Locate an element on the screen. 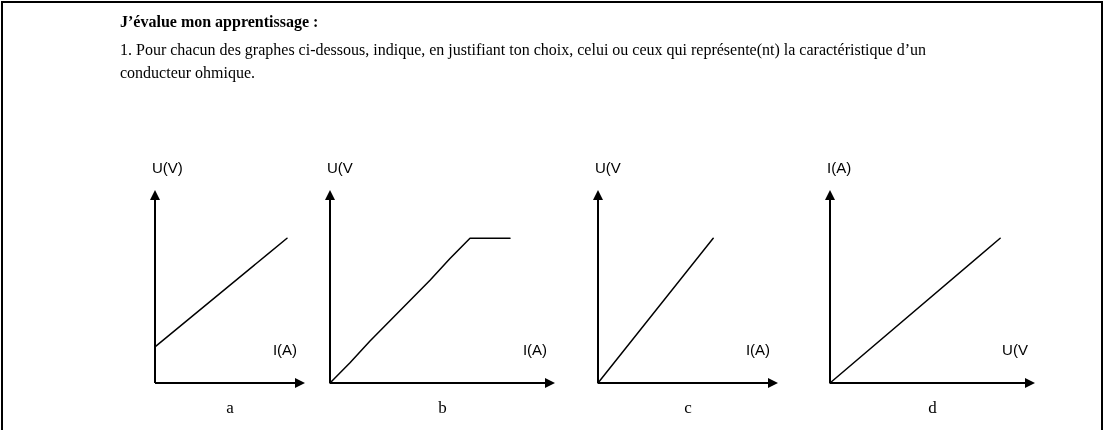 The height and width of the screenshot is (430, 1104). y-axis-title: U(V) is located at coordinates (167, 167).